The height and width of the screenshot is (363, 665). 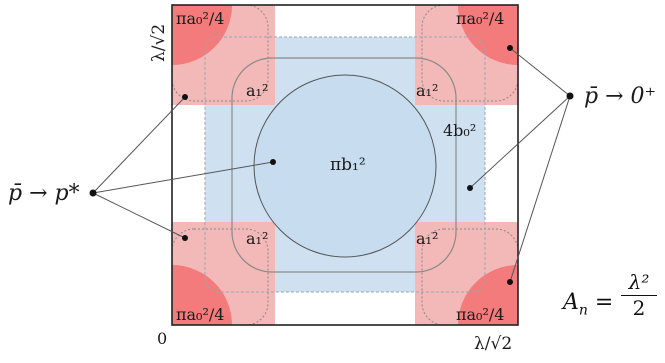 I want to click on dot-bl, so click(x=185, y=238).